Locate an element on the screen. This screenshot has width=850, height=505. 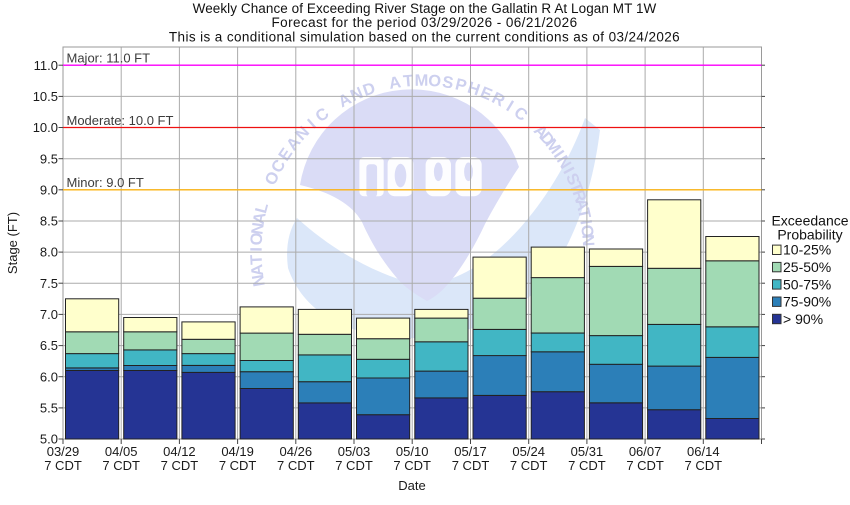
svg-text: 05/17 is located at coordinates (470, 451).